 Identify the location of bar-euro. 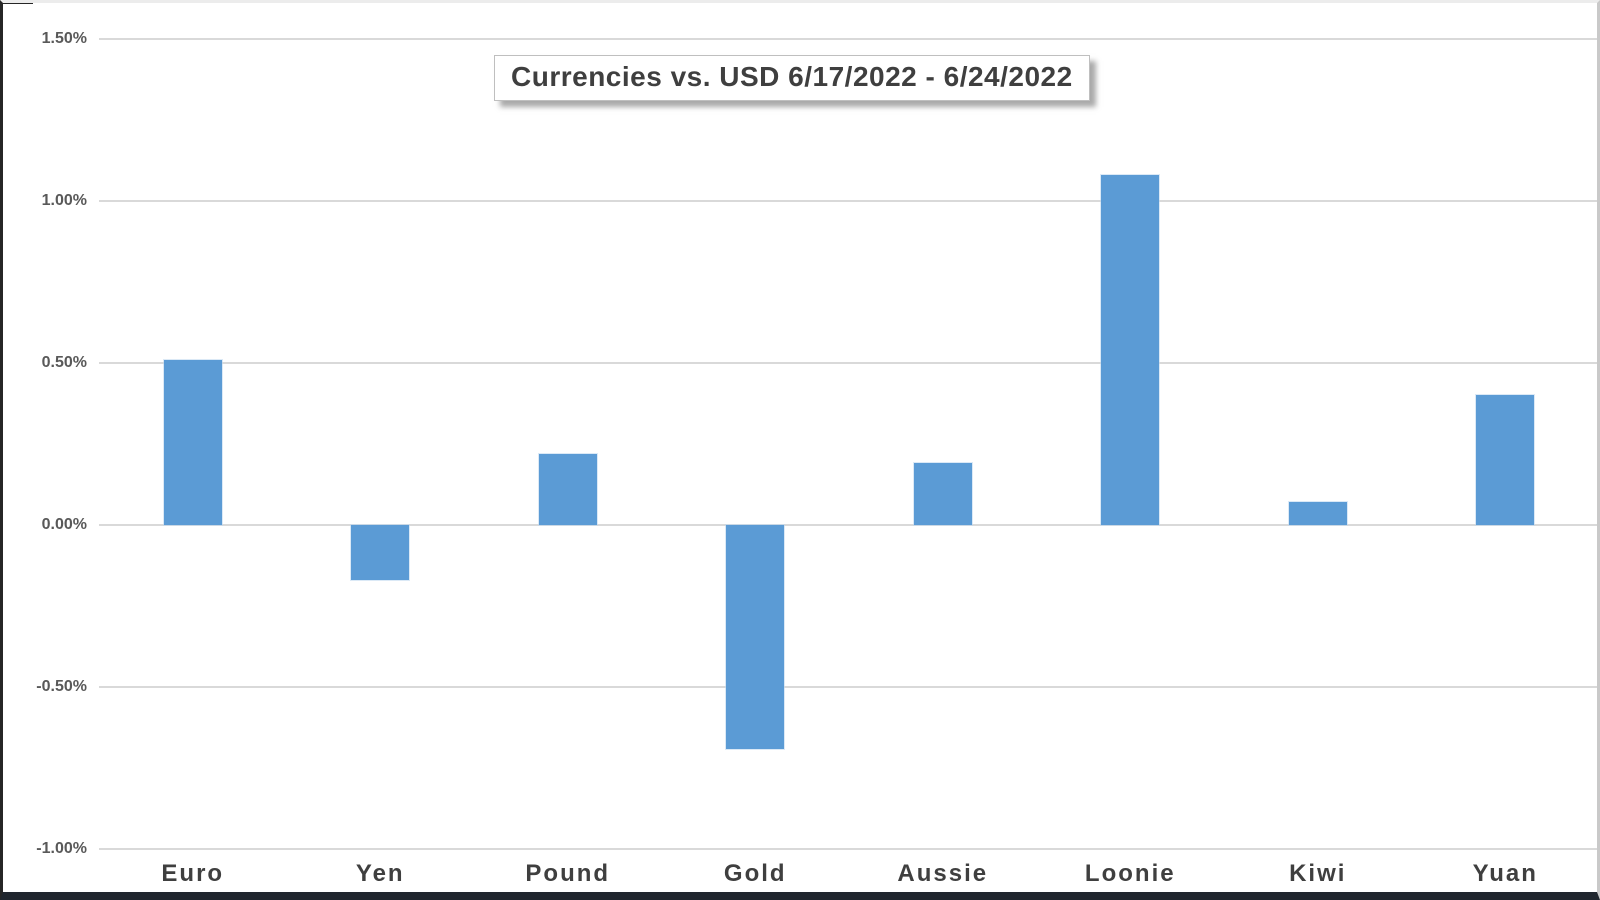
(192, 442).